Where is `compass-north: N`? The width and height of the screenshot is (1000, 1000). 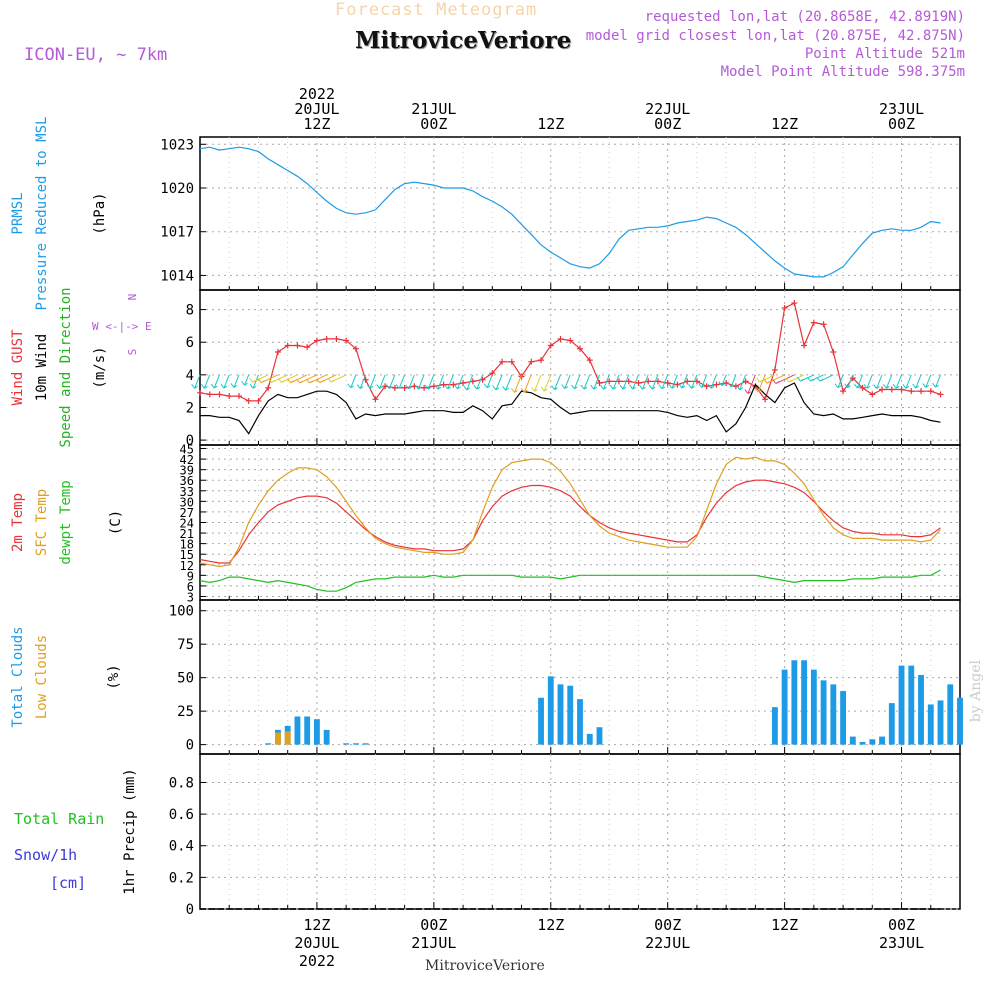
compass-north: N is located at coordinates (132, 297).